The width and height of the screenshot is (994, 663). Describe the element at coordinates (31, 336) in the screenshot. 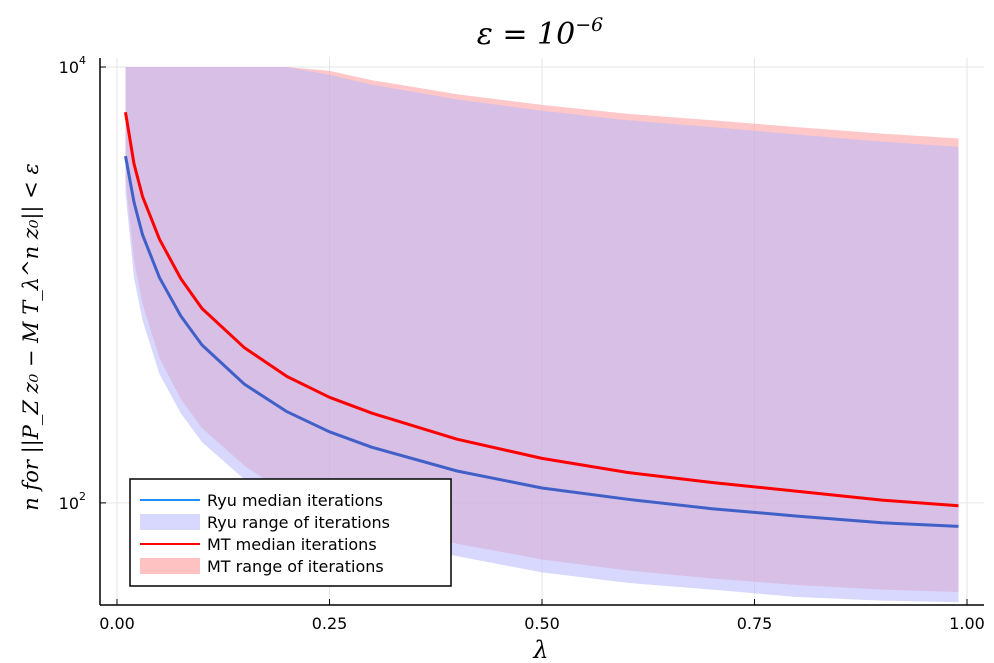

I see `y-axis-label: n for ||P_Z z₀ − M T_λ^n z₀|| < ε` at that location.